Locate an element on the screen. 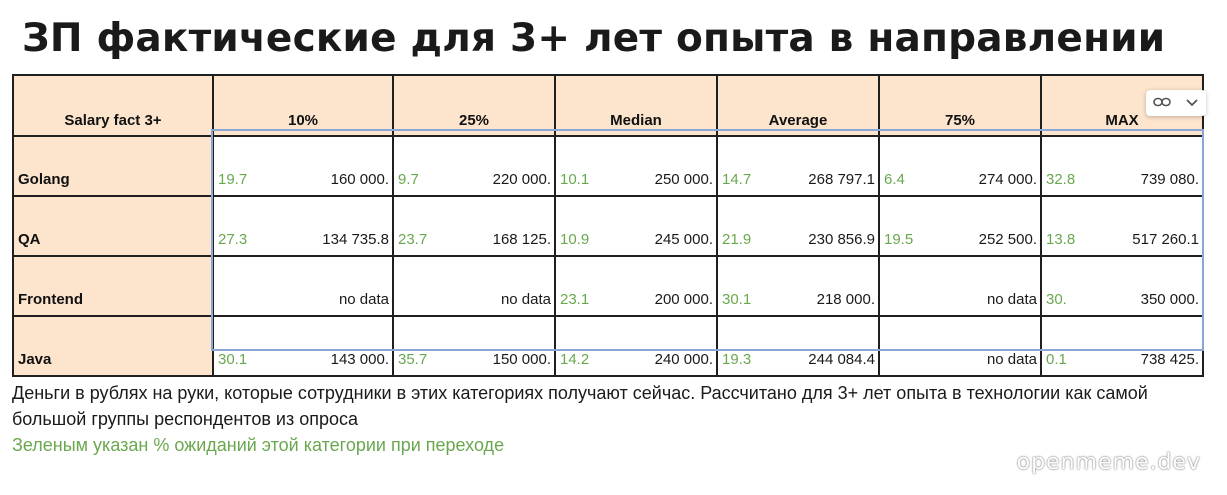 The width and height of the screenshot is (1227, 495). salary-value: 245 000. is located at coordinates (683, 239).